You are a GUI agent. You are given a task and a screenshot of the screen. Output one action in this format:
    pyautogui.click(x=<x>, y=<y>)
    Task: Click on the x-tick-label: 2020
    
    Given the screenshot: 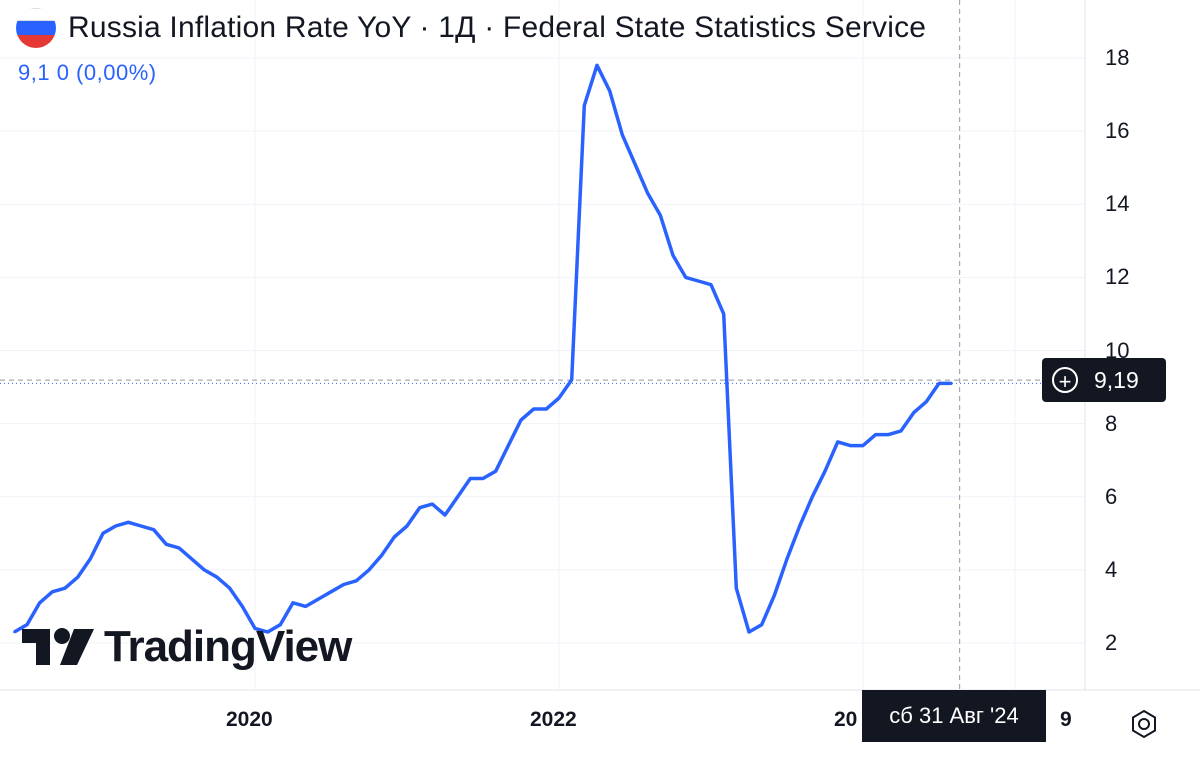 What is the action you would take?
    pyautogui.click(x=249, y=719)
    